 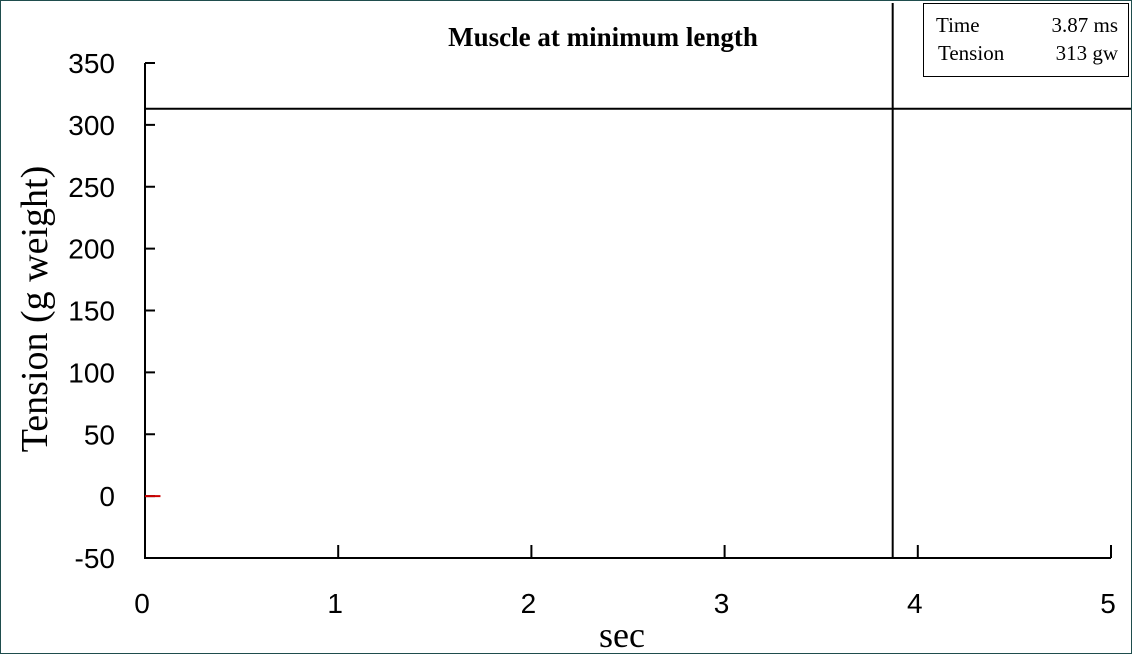 What do you see at coordinates (971, 53) in the screenshot?
I see `tension-label: Tension` at bounding box center [971, 53].